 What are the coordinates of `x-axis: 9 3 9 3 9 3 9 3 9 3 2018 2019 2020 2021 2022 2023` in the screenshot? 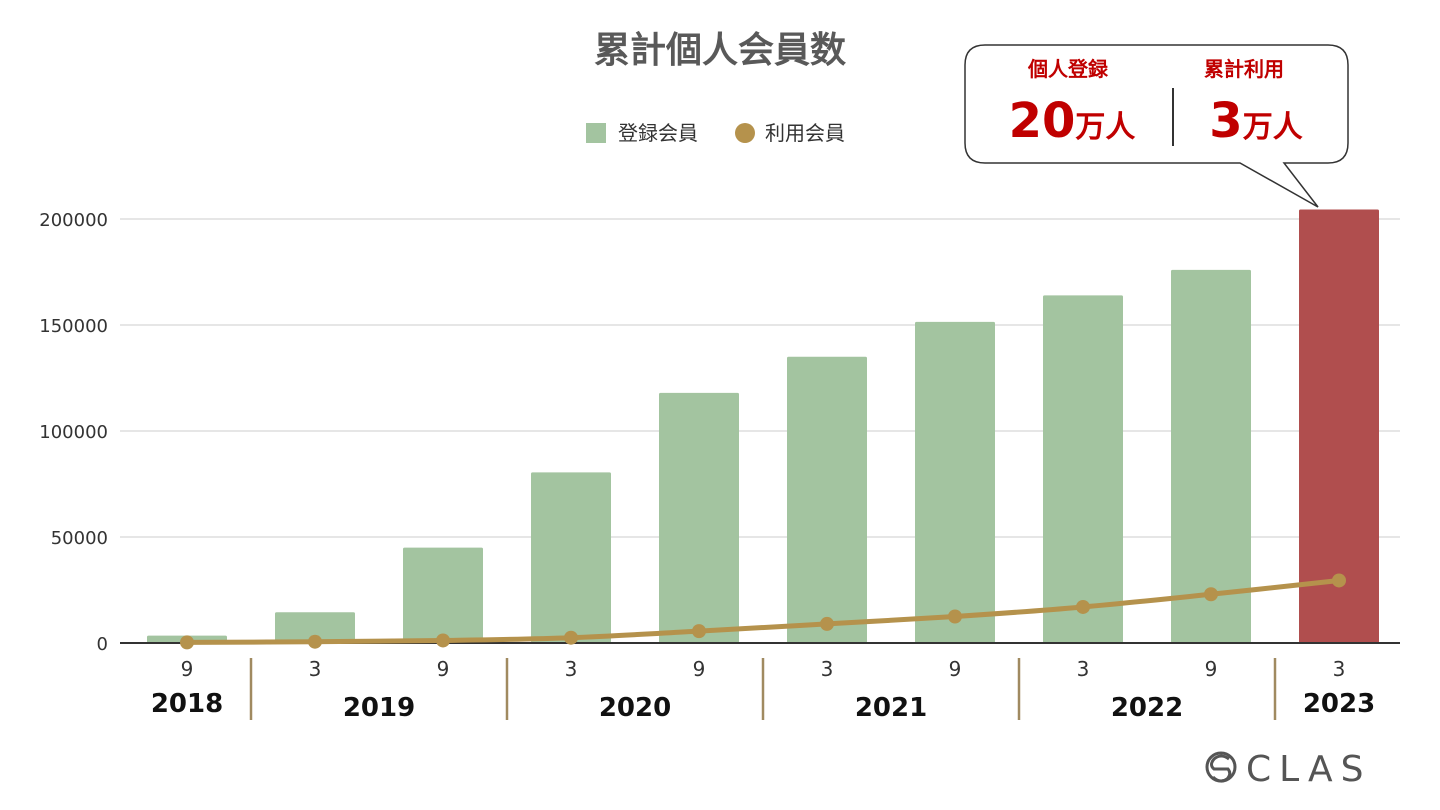 It's located at (763, 690).